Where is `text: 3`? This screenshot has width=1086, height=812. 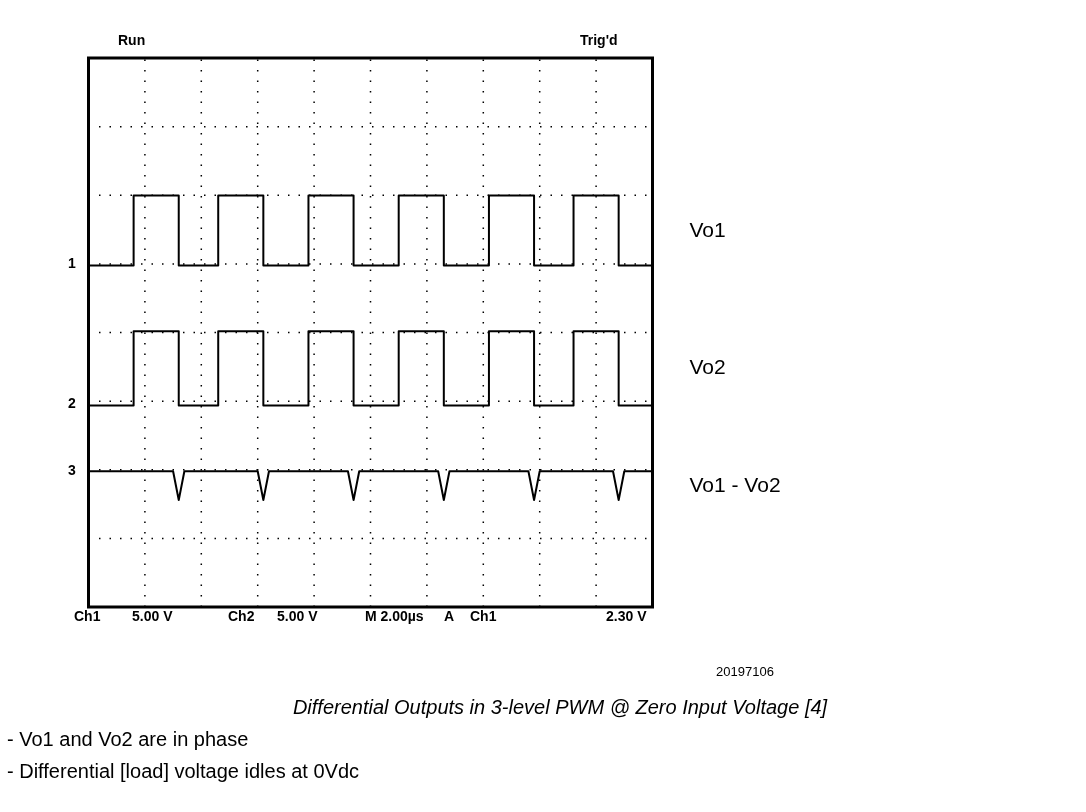
text: 3 is located at coordinates (72, 470).